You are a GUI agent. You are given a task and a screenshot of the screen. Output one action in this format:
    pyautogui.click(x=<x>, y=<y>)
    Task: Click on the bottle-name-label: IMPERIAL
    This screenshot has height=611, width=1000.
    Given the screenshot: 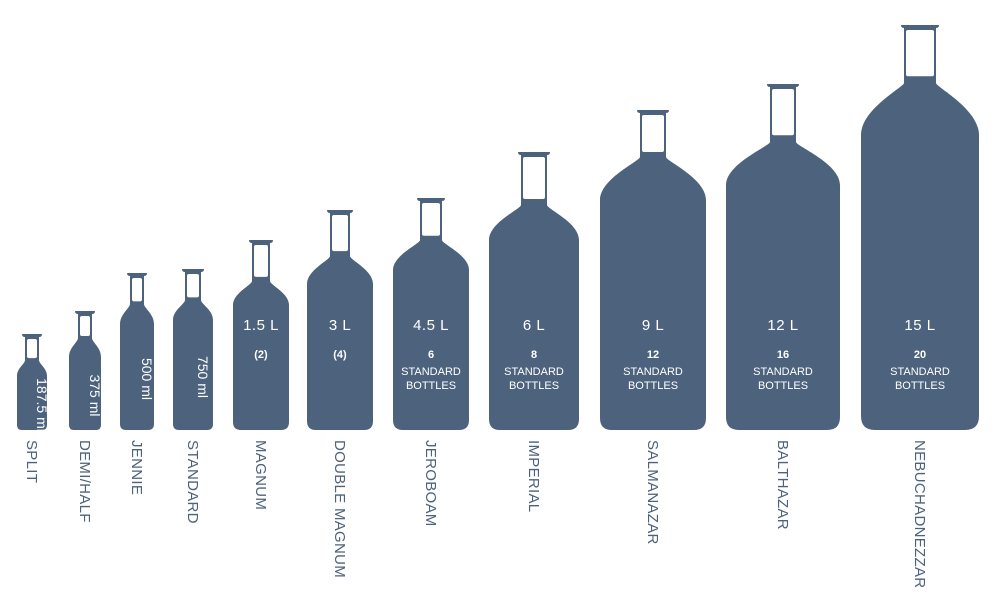 What is the action you would take?
    pyautogui.click(x=533, y=476)
    